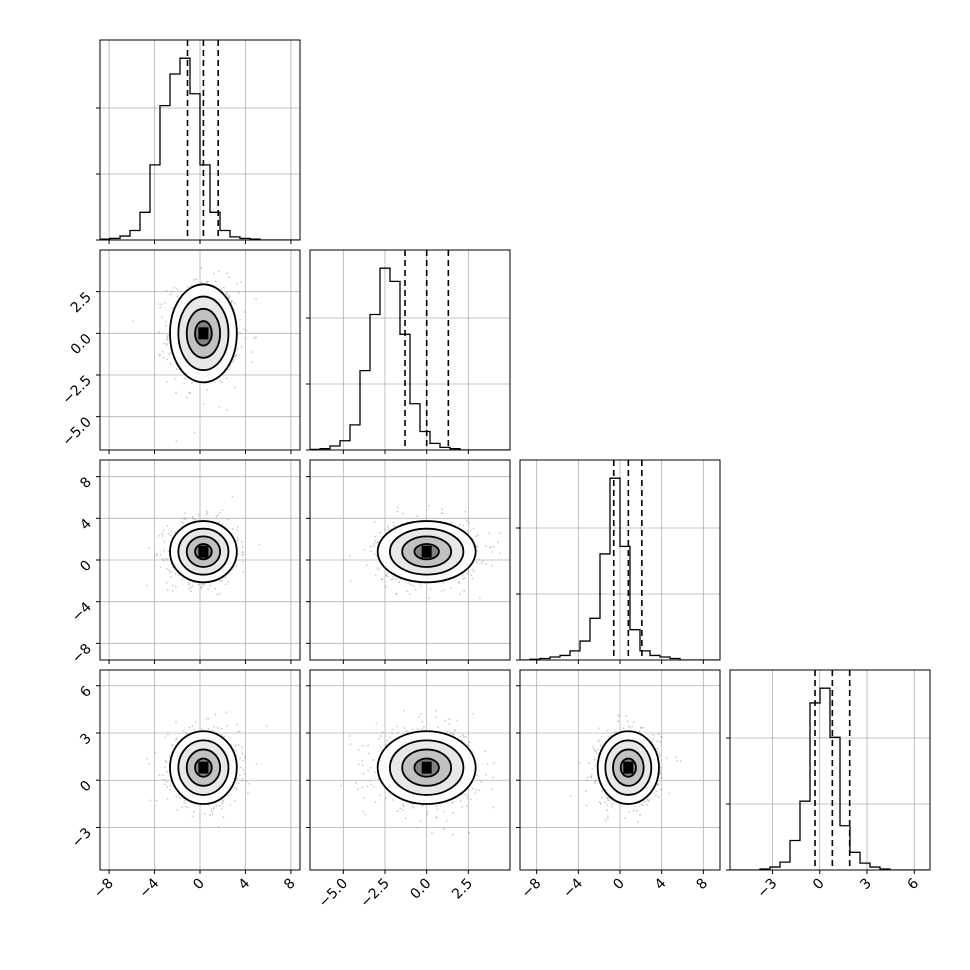 The height and width of the screenshot is (970, 970). What do you see at coordinates (290, 885) in the screenshot?
I see `x-tick-label: 8` at bounding box center [290, 885].